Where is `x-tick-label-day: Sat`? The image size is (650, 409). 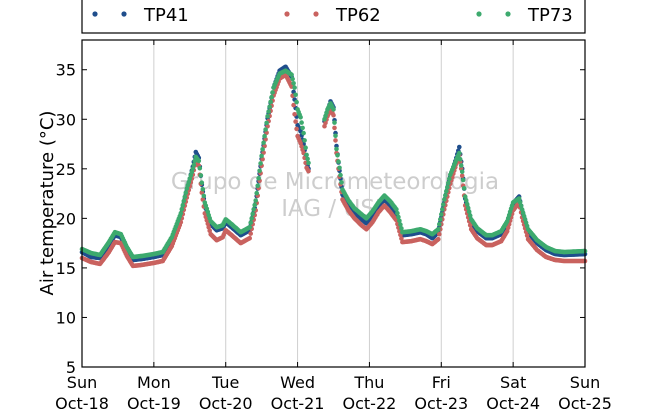 x-tick-label-day: Sat is located at coordinates (513, 382).